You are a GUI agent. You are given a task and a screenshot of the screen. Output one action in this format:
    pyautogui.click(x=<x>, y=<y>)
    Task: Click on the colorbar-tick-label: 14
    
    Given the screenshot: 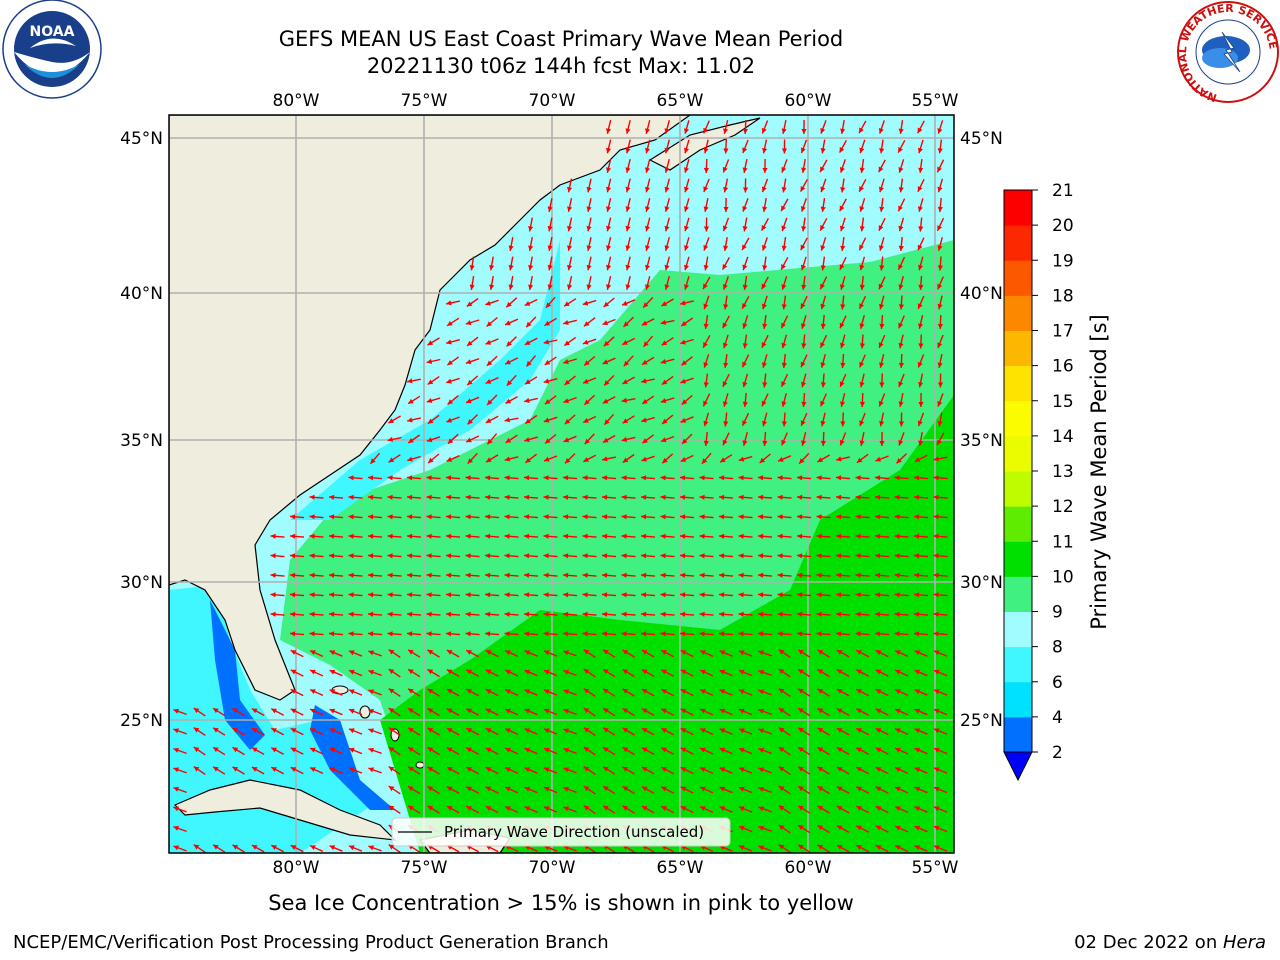 What is the action you would take?
    pyautogui.click(x=1063, y=437)
    